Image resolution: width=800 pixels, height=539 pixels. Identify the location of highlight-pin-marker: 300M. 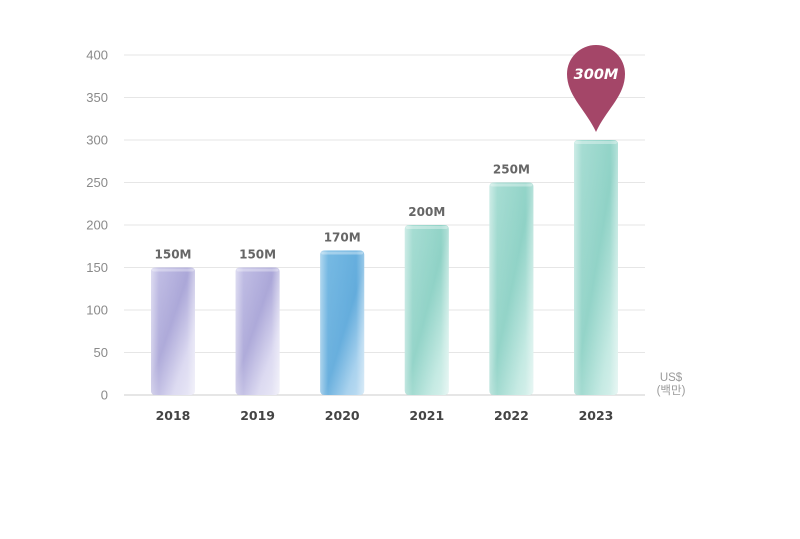
(596, 88).